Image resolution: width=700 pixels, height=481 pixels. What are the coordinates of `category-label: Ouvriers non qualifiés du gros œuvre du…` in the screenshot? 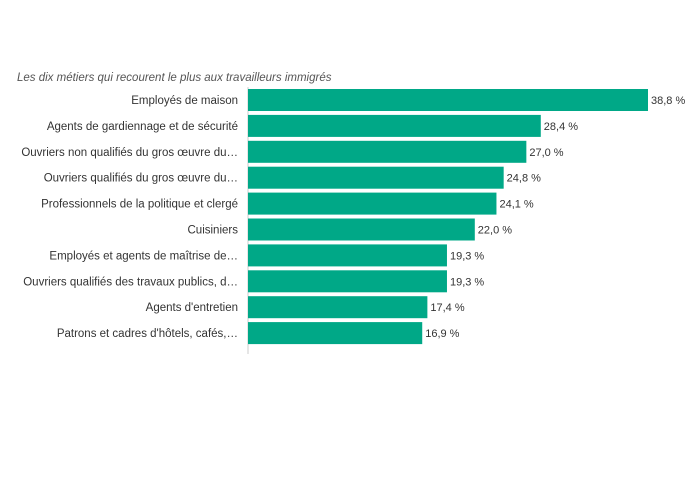 It's located at (129, 153).